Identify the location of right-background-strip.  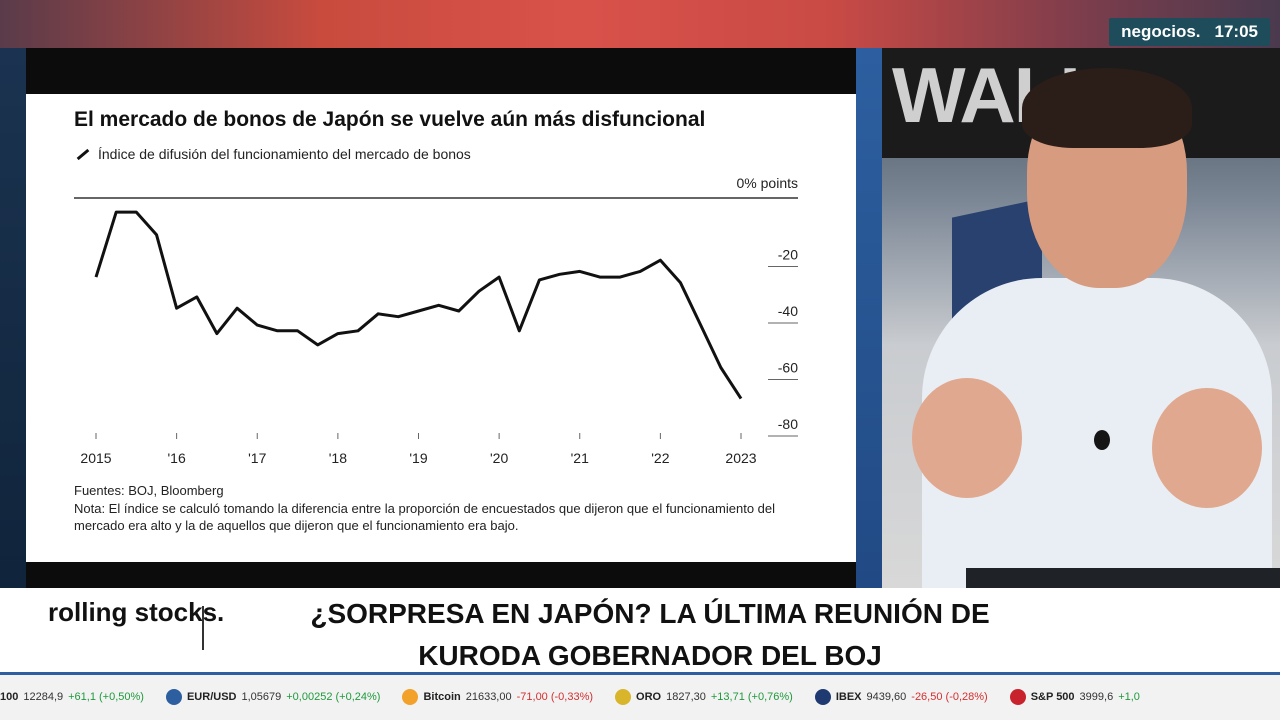
(869, 318).